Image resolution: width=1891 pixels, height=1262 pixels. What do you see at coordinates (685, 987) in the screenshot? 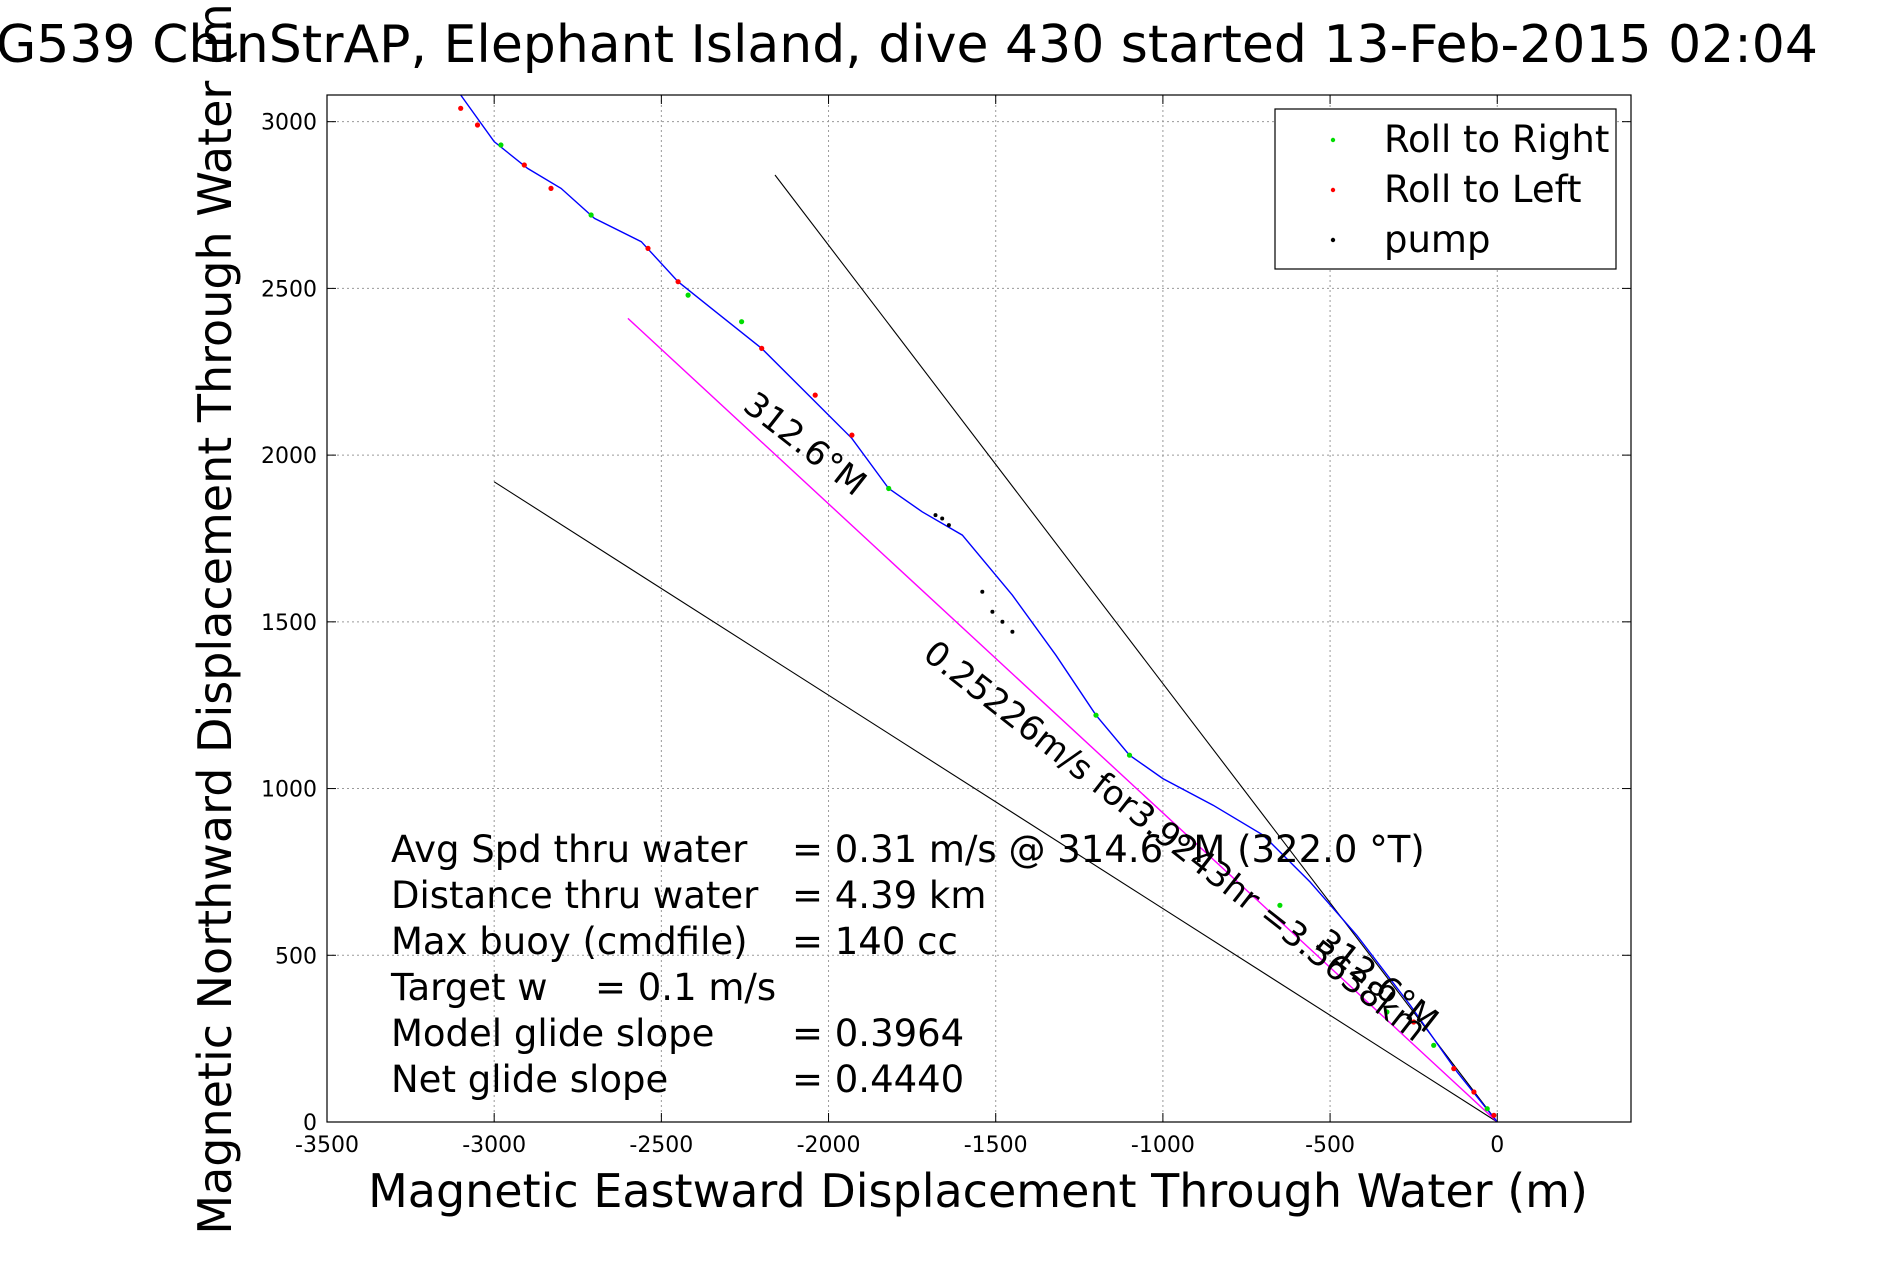
I see `stat-value: = 0.1 m/s` at bounding box center [685, 987].